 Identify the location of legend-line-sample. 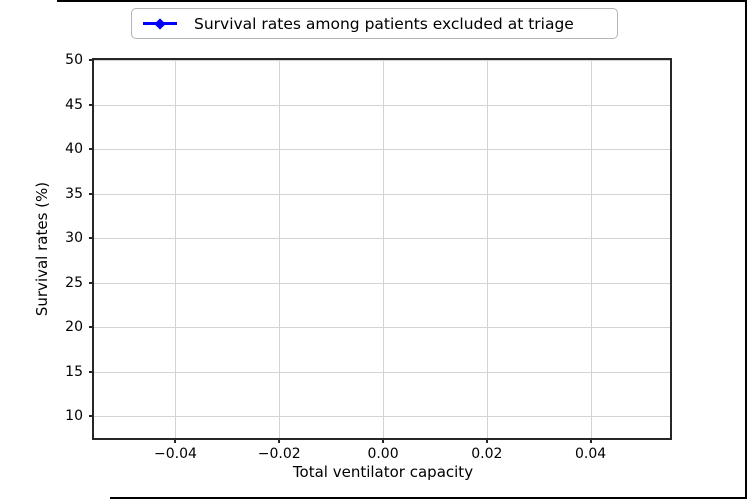
(160, 23).